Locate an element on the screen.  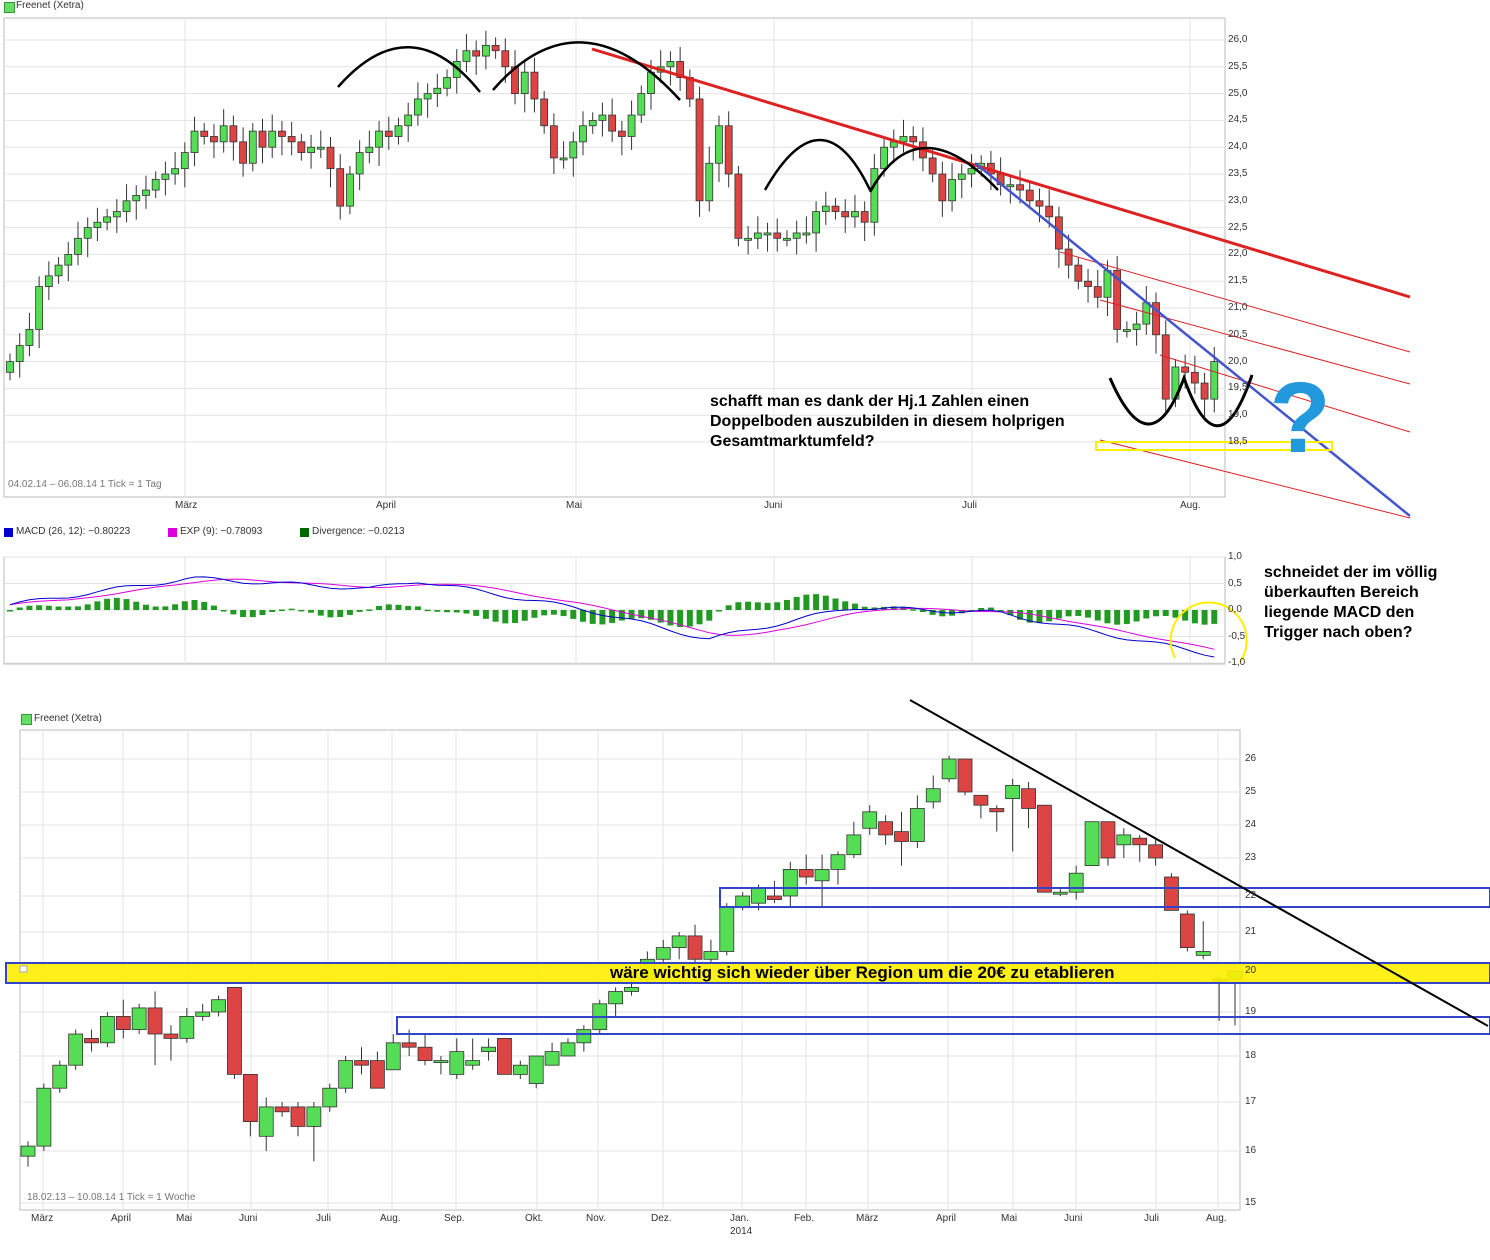
top-y-tick-label: 19,5 is located at coordinates (1238, 388).